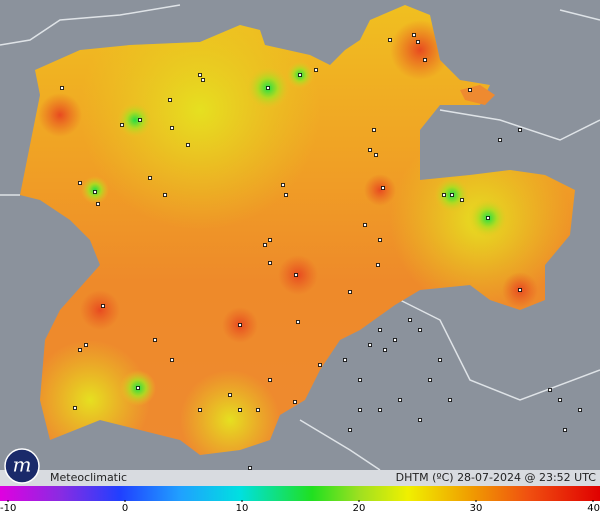 The width and height of the screenshot is (600, 521). I want to click on caption: DHTM (ºC) 28-07-2024 @ 23:52 UTC, so click(496, 477).